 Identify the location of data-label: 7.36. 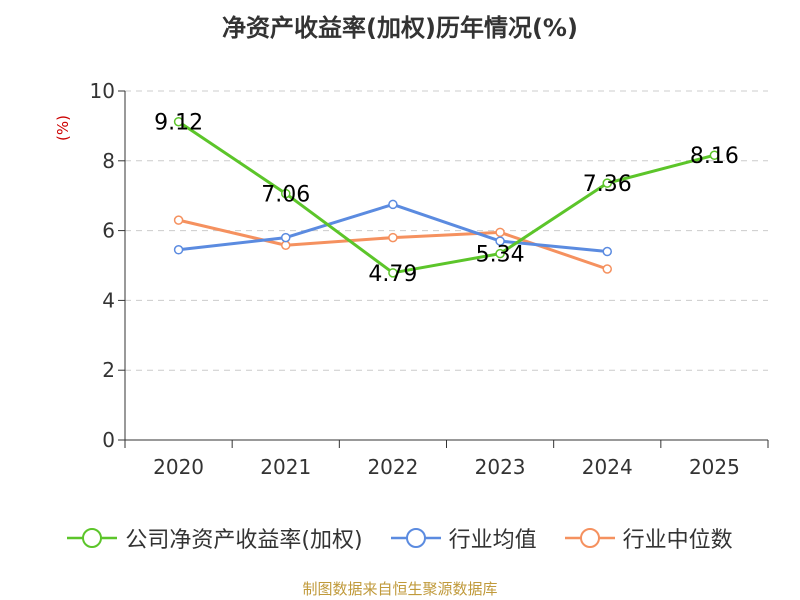
(607, 184).